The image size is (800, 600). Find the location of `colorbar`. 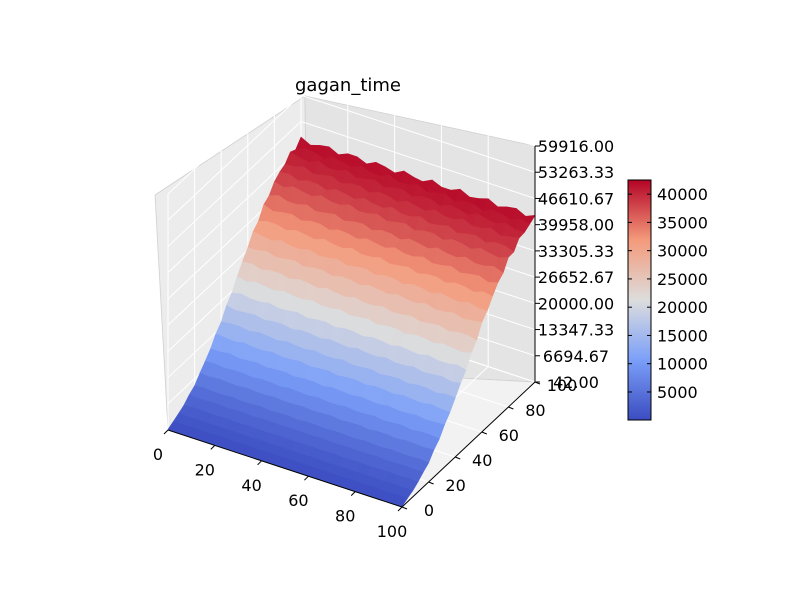

colorbar is located at coordinates (639, 300).